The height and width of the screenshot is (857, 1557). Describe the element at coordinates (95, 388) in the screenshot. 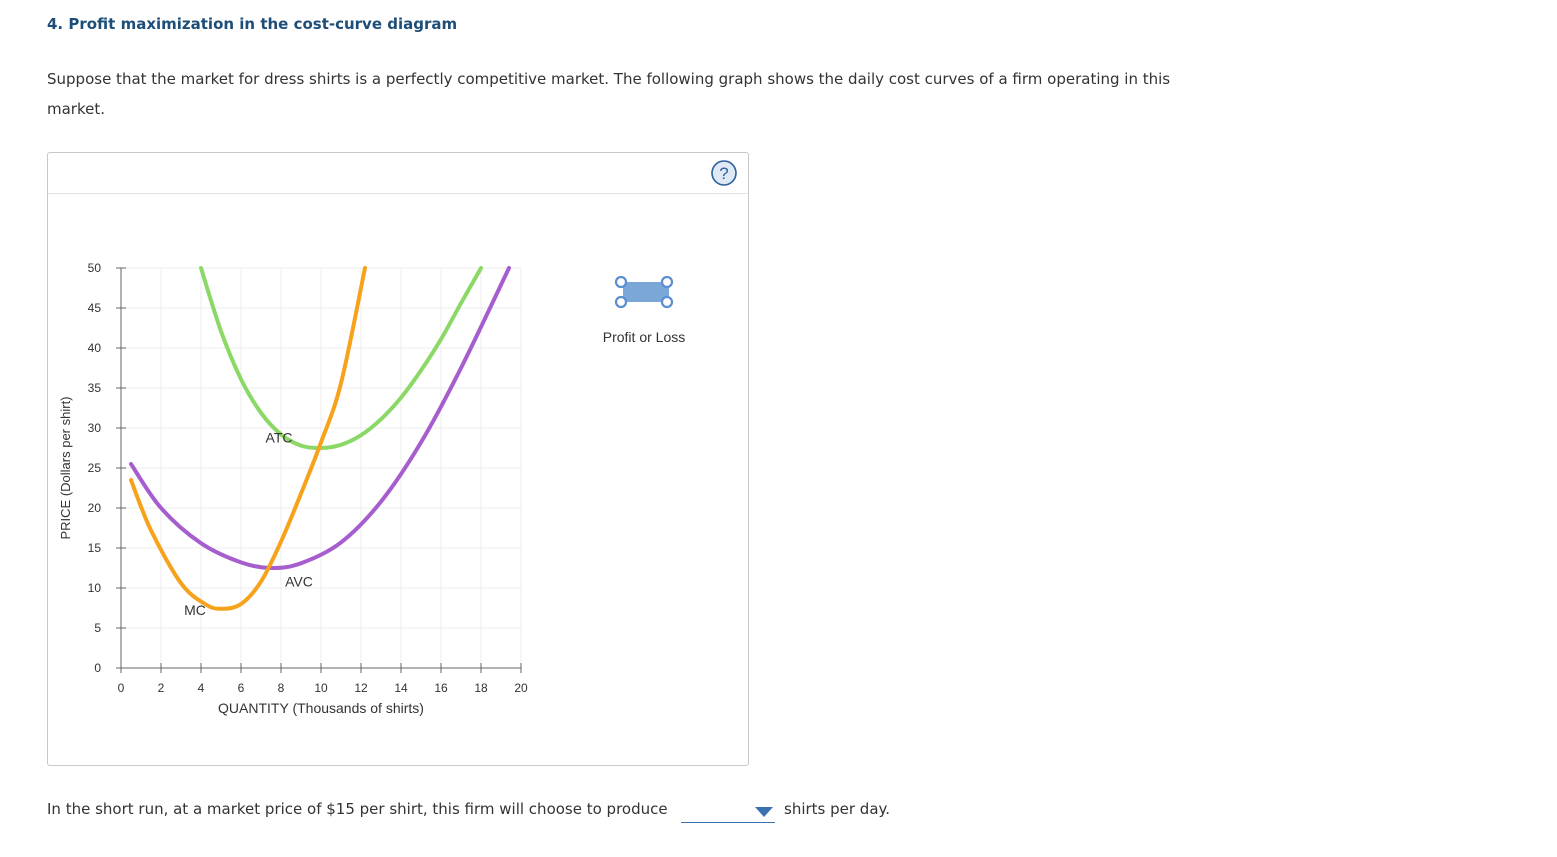

I see `y-tick-label: 35` at that location.